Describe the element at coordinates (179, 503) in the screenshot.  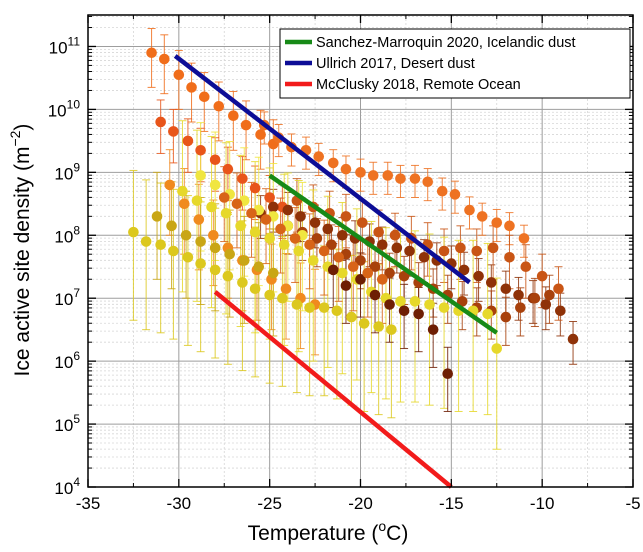
I see `x-tick-label: -30` at that location.